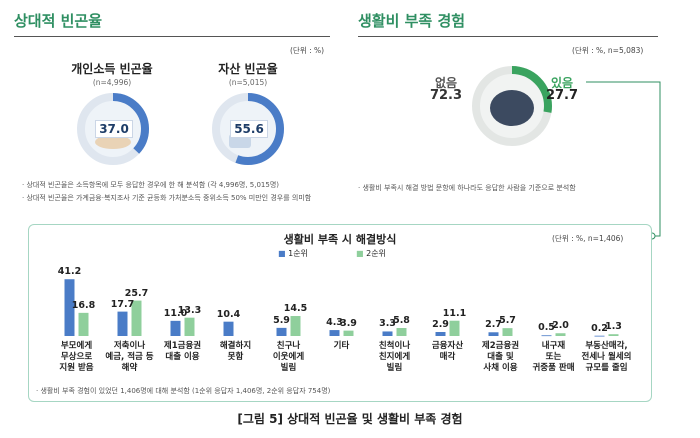 This screenshot has height=438, width=700. Describe the element at coordinates (175, 313) in the screenshot. I see `value-label-s1-2: 11.0` at that location.